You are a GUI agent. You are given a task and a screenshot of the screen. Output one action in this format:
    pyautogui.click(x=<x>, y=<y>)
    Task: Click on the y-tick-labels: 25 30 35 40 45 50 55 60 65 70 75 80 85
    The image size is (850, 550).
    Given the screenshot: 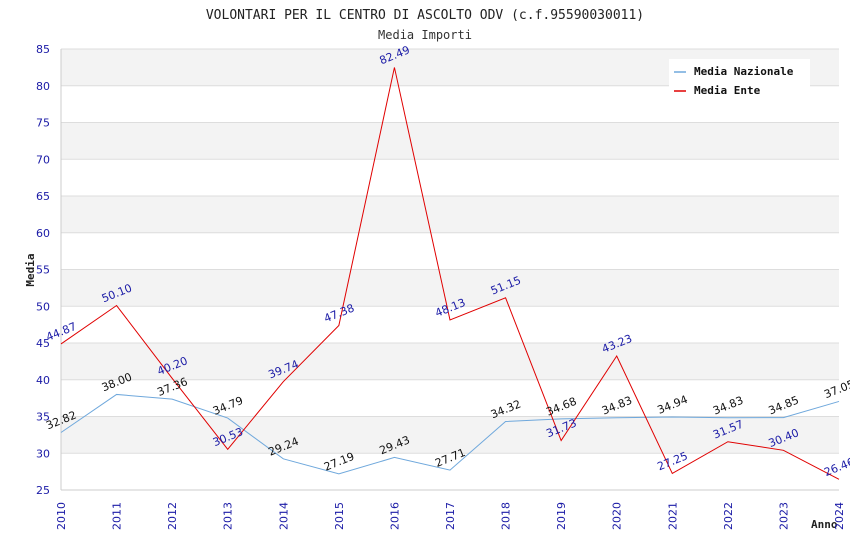 What is the action you would take?
    pyautogui.click(x=43, y=270)
    